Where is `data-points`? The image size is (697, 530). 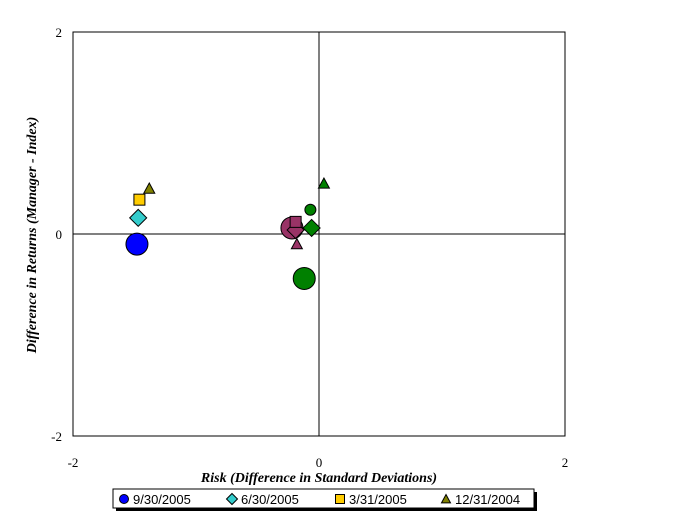 data-points is located at coordinates (228, 233).